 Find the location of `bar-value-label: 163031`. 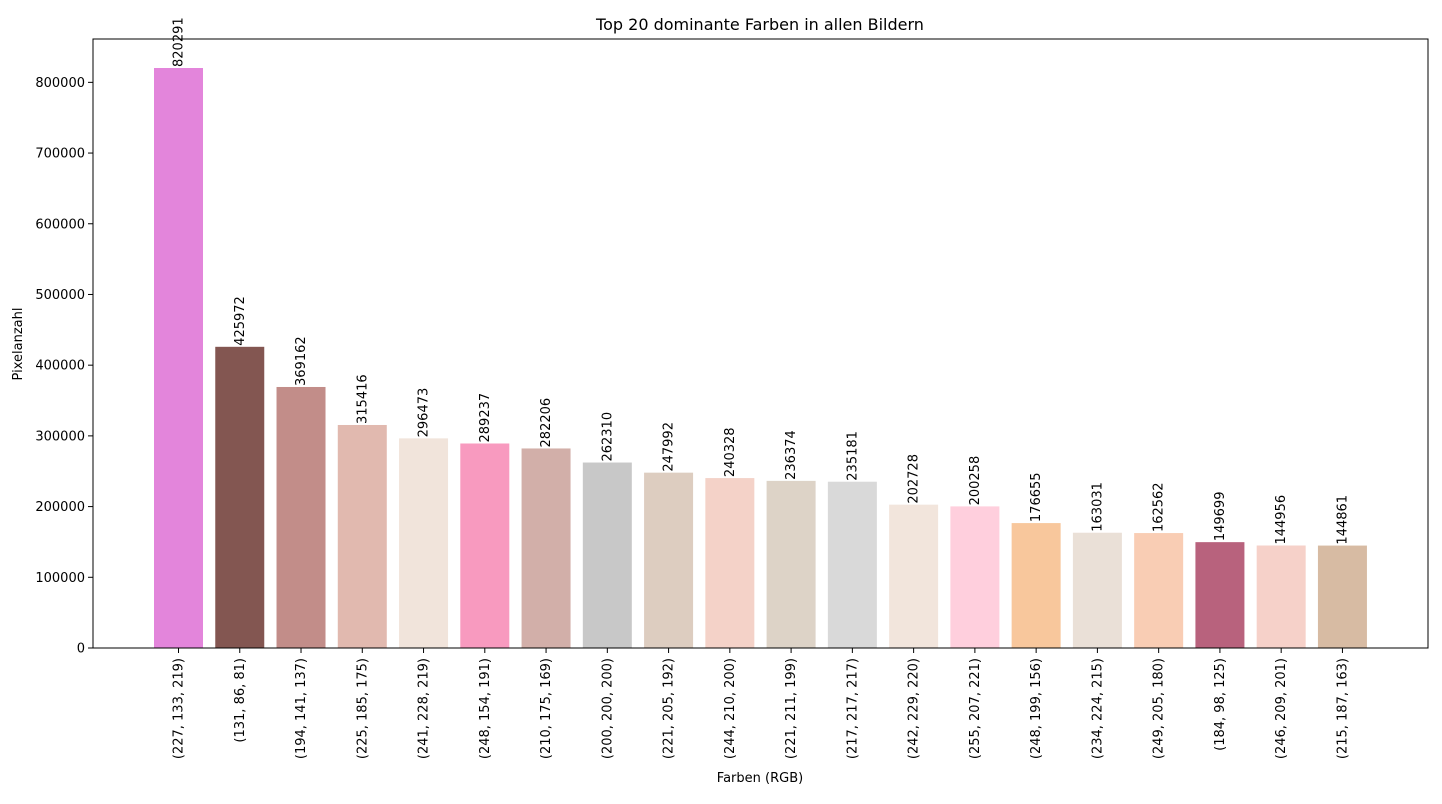

bar-value-label: 163031 is located at coordinates (1097, 507).